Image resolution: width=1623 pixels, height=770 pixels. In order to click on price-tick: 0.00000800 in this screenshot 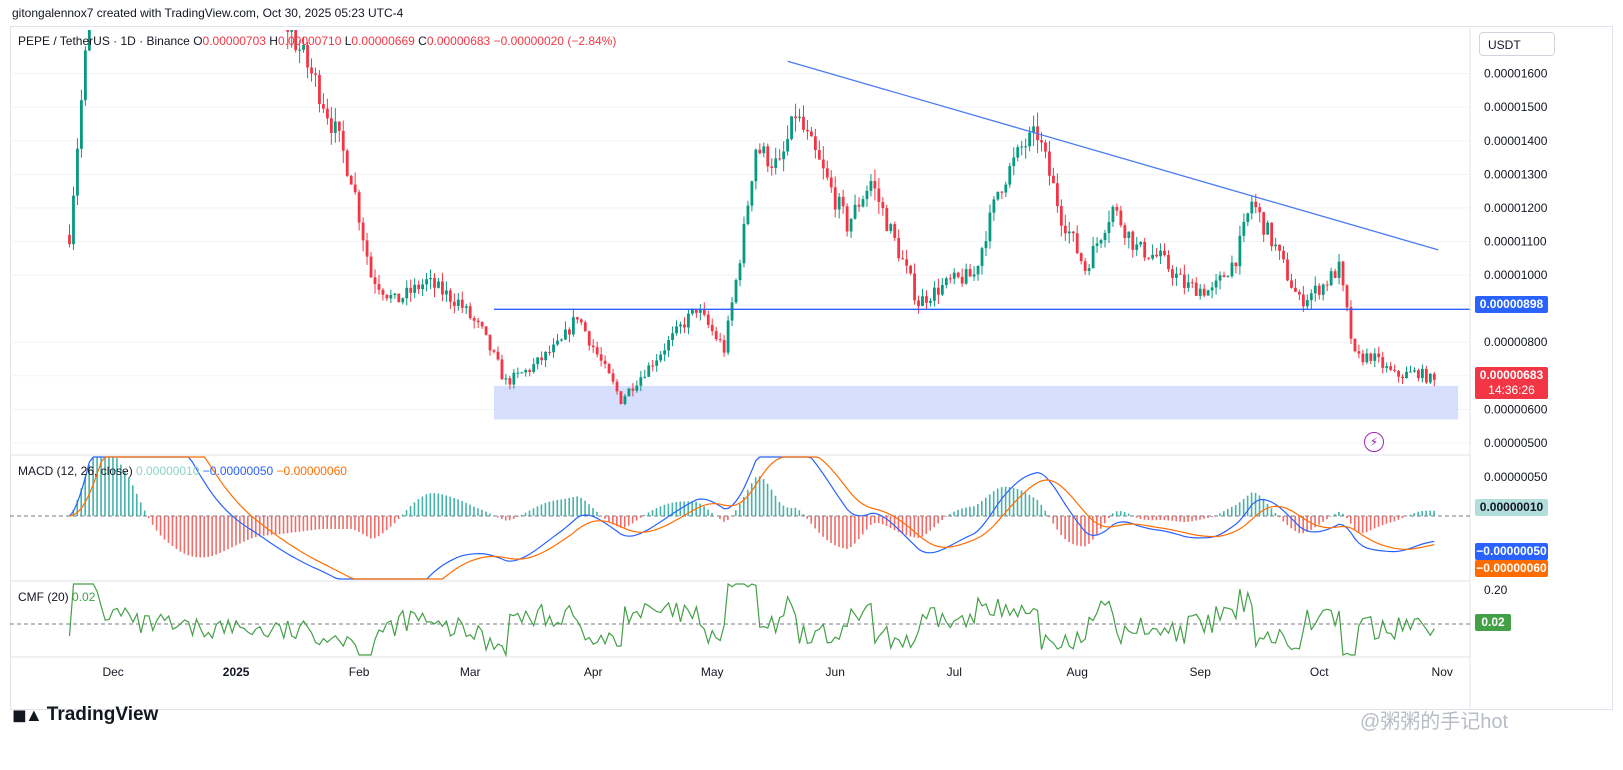, I will do `click(1516, 342)`.